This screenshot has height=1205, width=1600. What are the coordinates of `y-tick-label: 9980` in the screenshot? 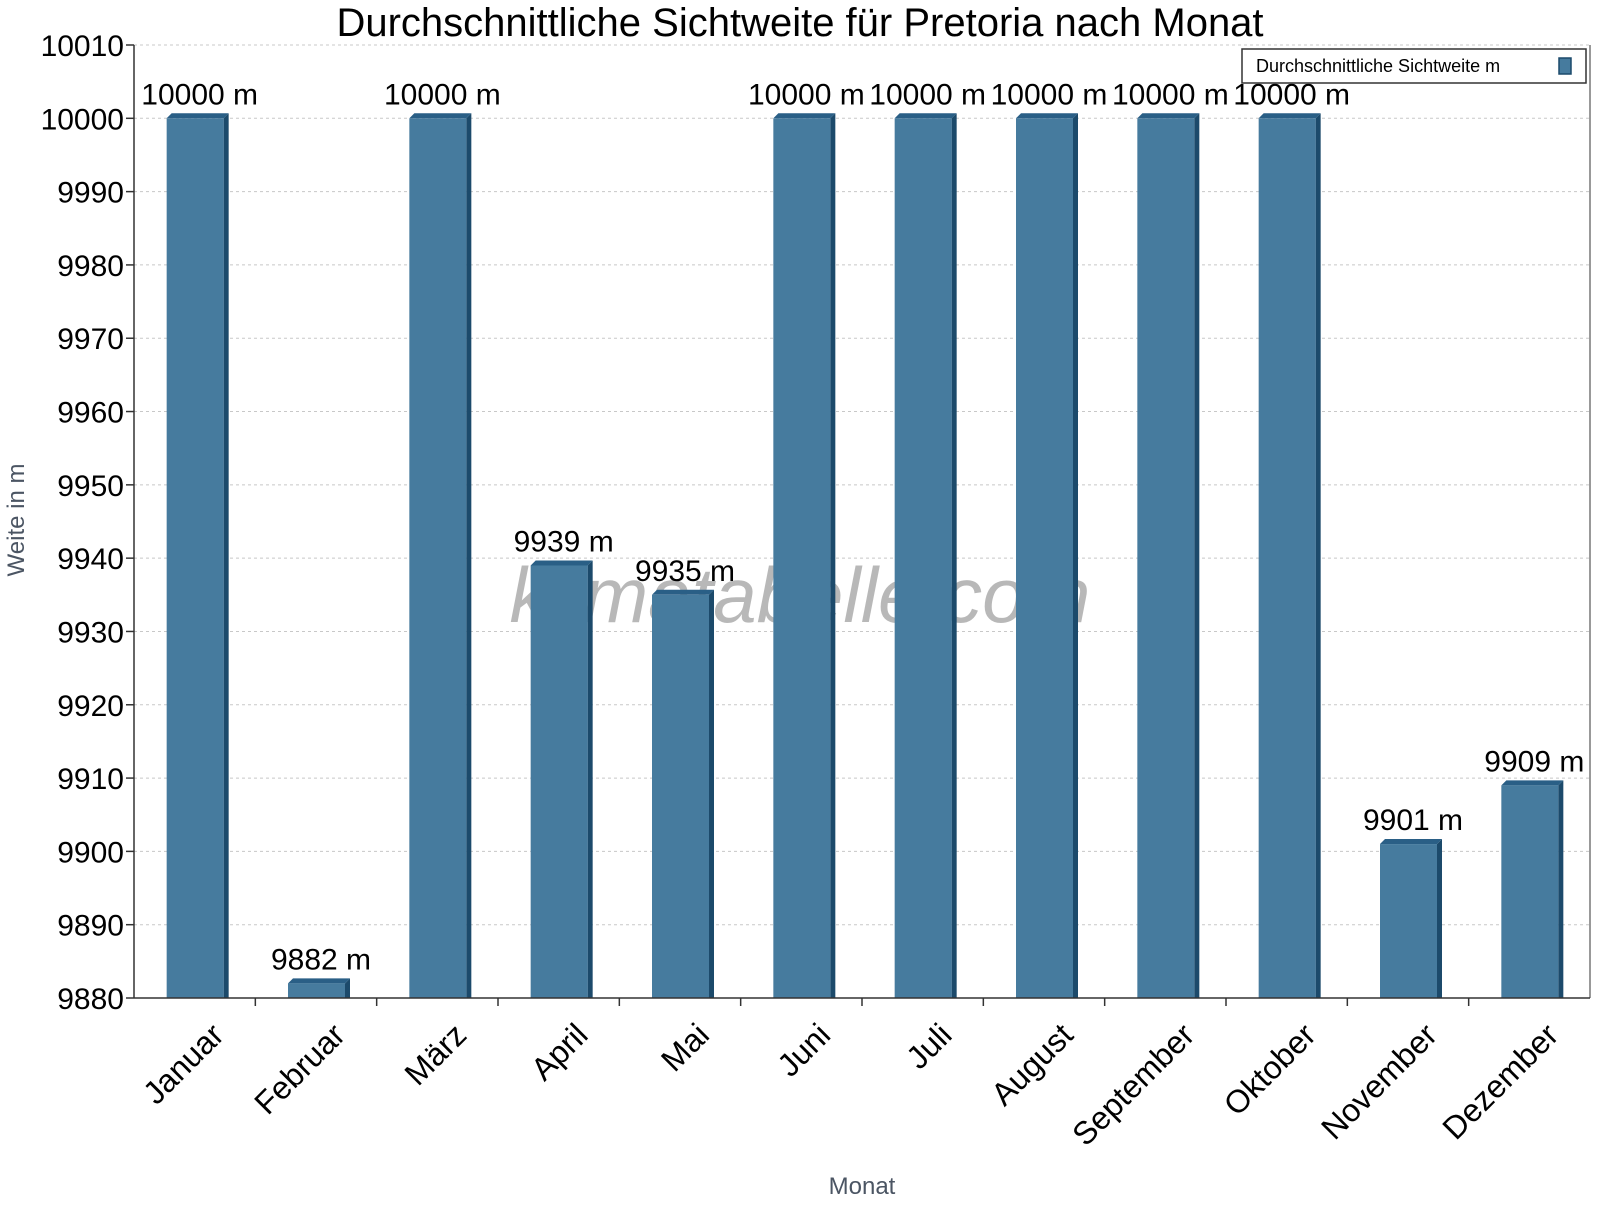 It's located at (90, 266).